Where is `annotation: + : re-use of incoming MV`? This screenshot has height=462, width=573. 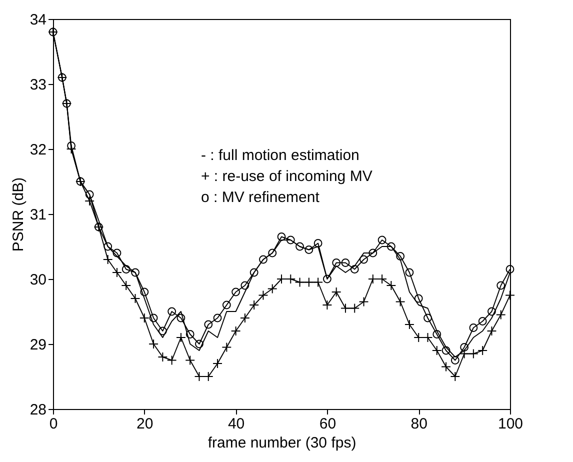 annotation: + : re-use of incoming MV is located at coordinates (286, 176).